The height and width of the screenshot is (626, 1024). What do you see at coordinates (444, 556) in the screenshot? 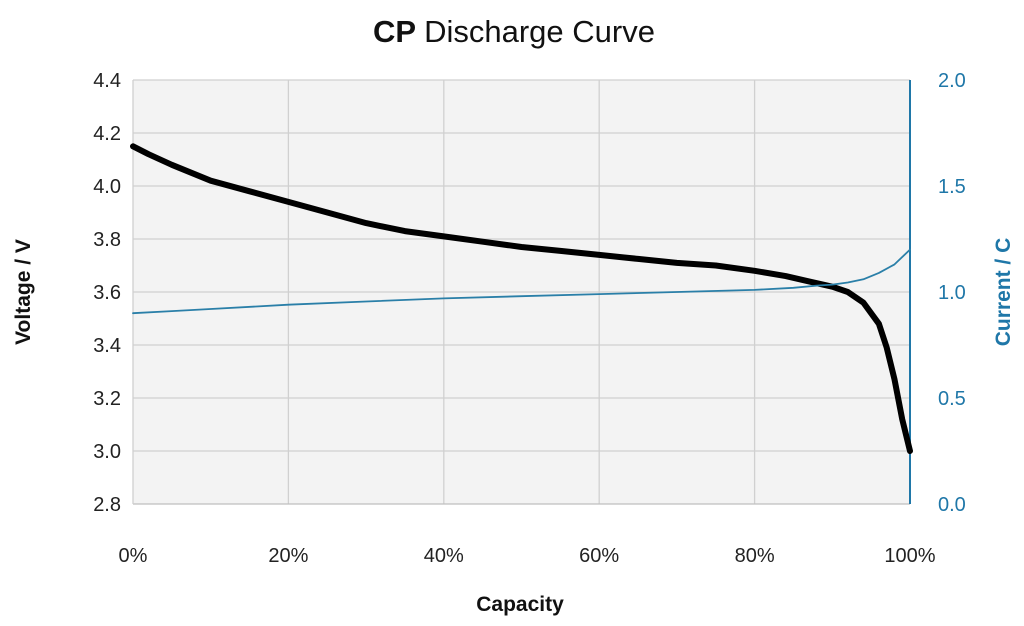
I see `x-tick-label: 40%` at bounding box center [444, 556].